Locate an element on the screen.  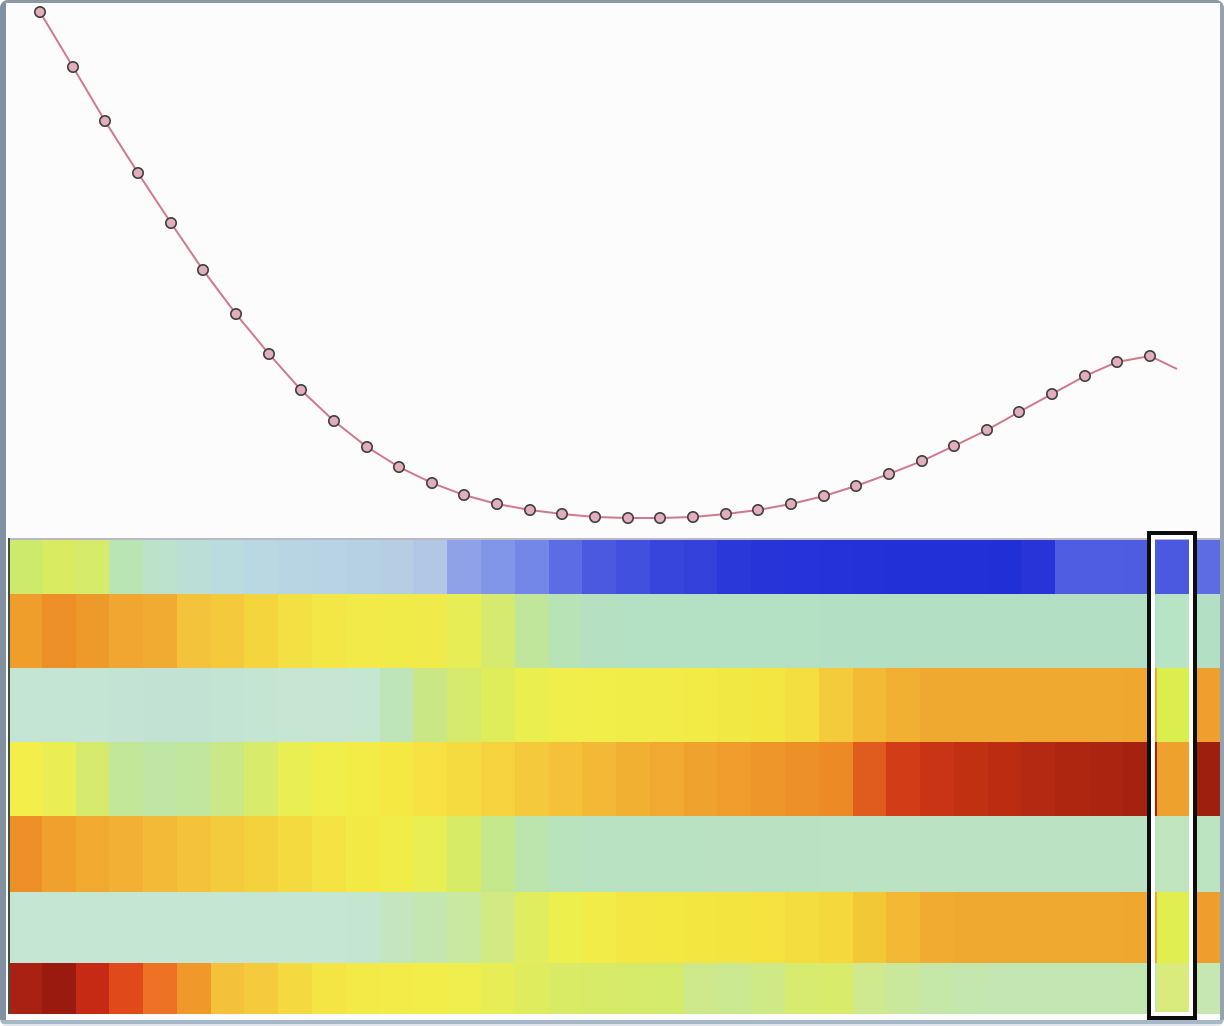
frame-border-bottom is located at coordinates (612, 1022).